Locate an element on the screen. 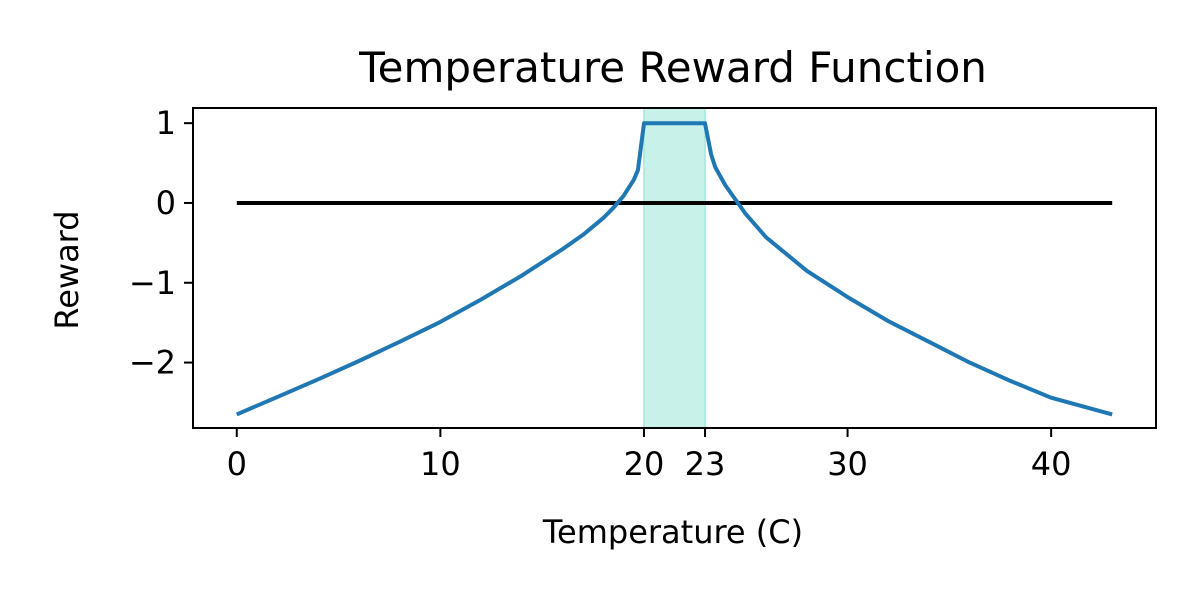  x-tick-label: 30 is located at coordinates (847, 464).